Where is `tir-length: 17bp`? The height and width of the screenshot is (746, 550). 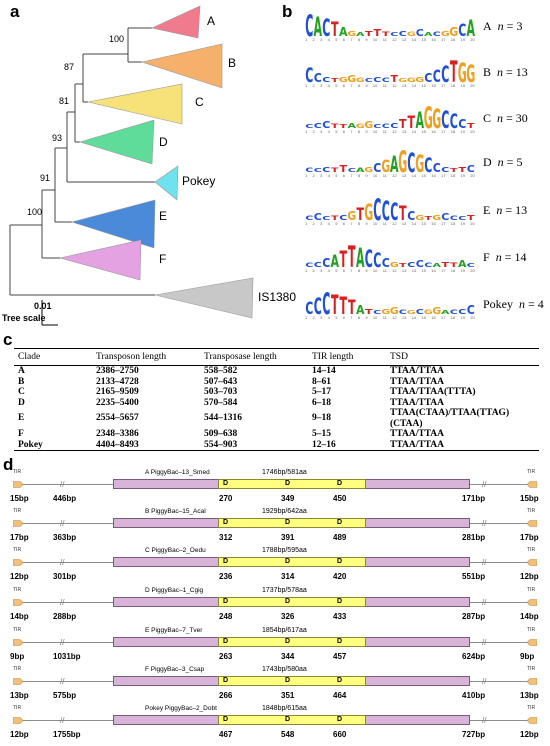
tir-length: 17bp is located at coordinates (19, 537).